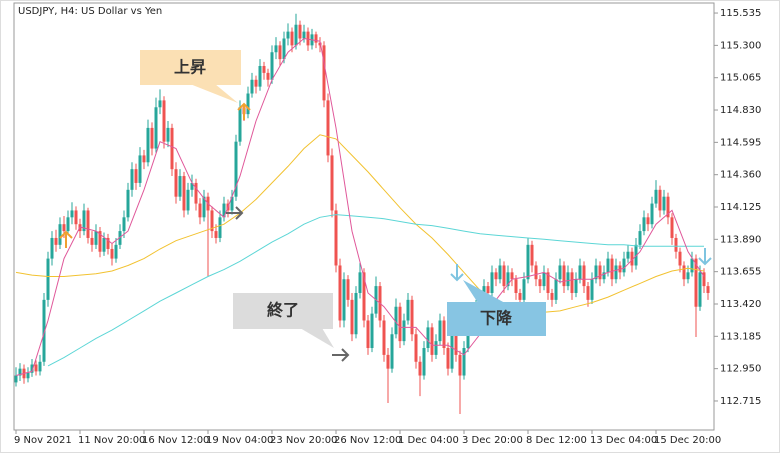  Describe the element at coordinates (190, 67) in the screenshot. I see `callout-label: 上昇` at that location.